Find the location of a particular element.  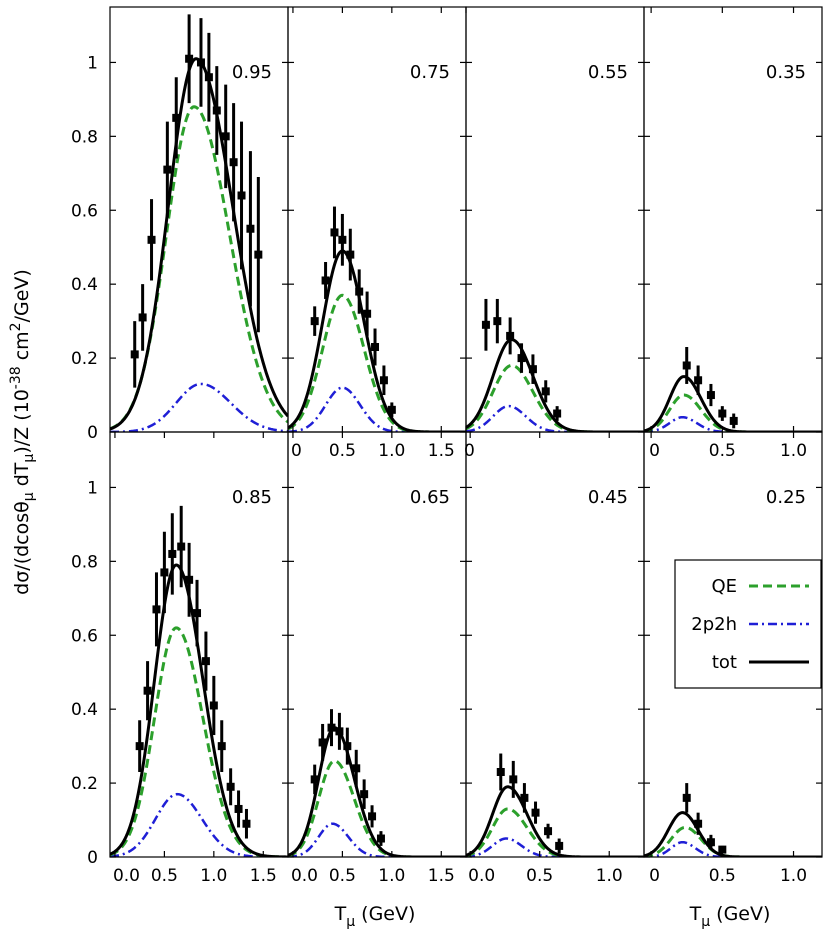

y-tick-label: 1 is located at coordinates (92, 488).